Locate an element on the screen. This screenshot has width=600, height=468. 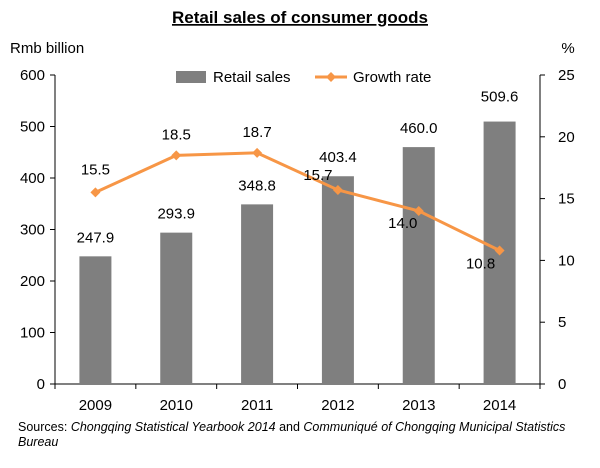
x-tick-label: 2009 is located at coordinates (95, 405).